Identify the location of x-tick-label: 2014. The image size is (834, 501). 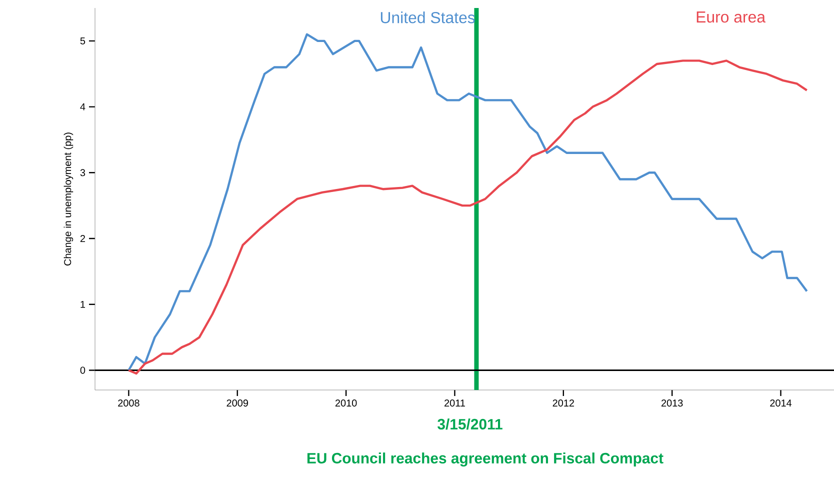
(781, 403).